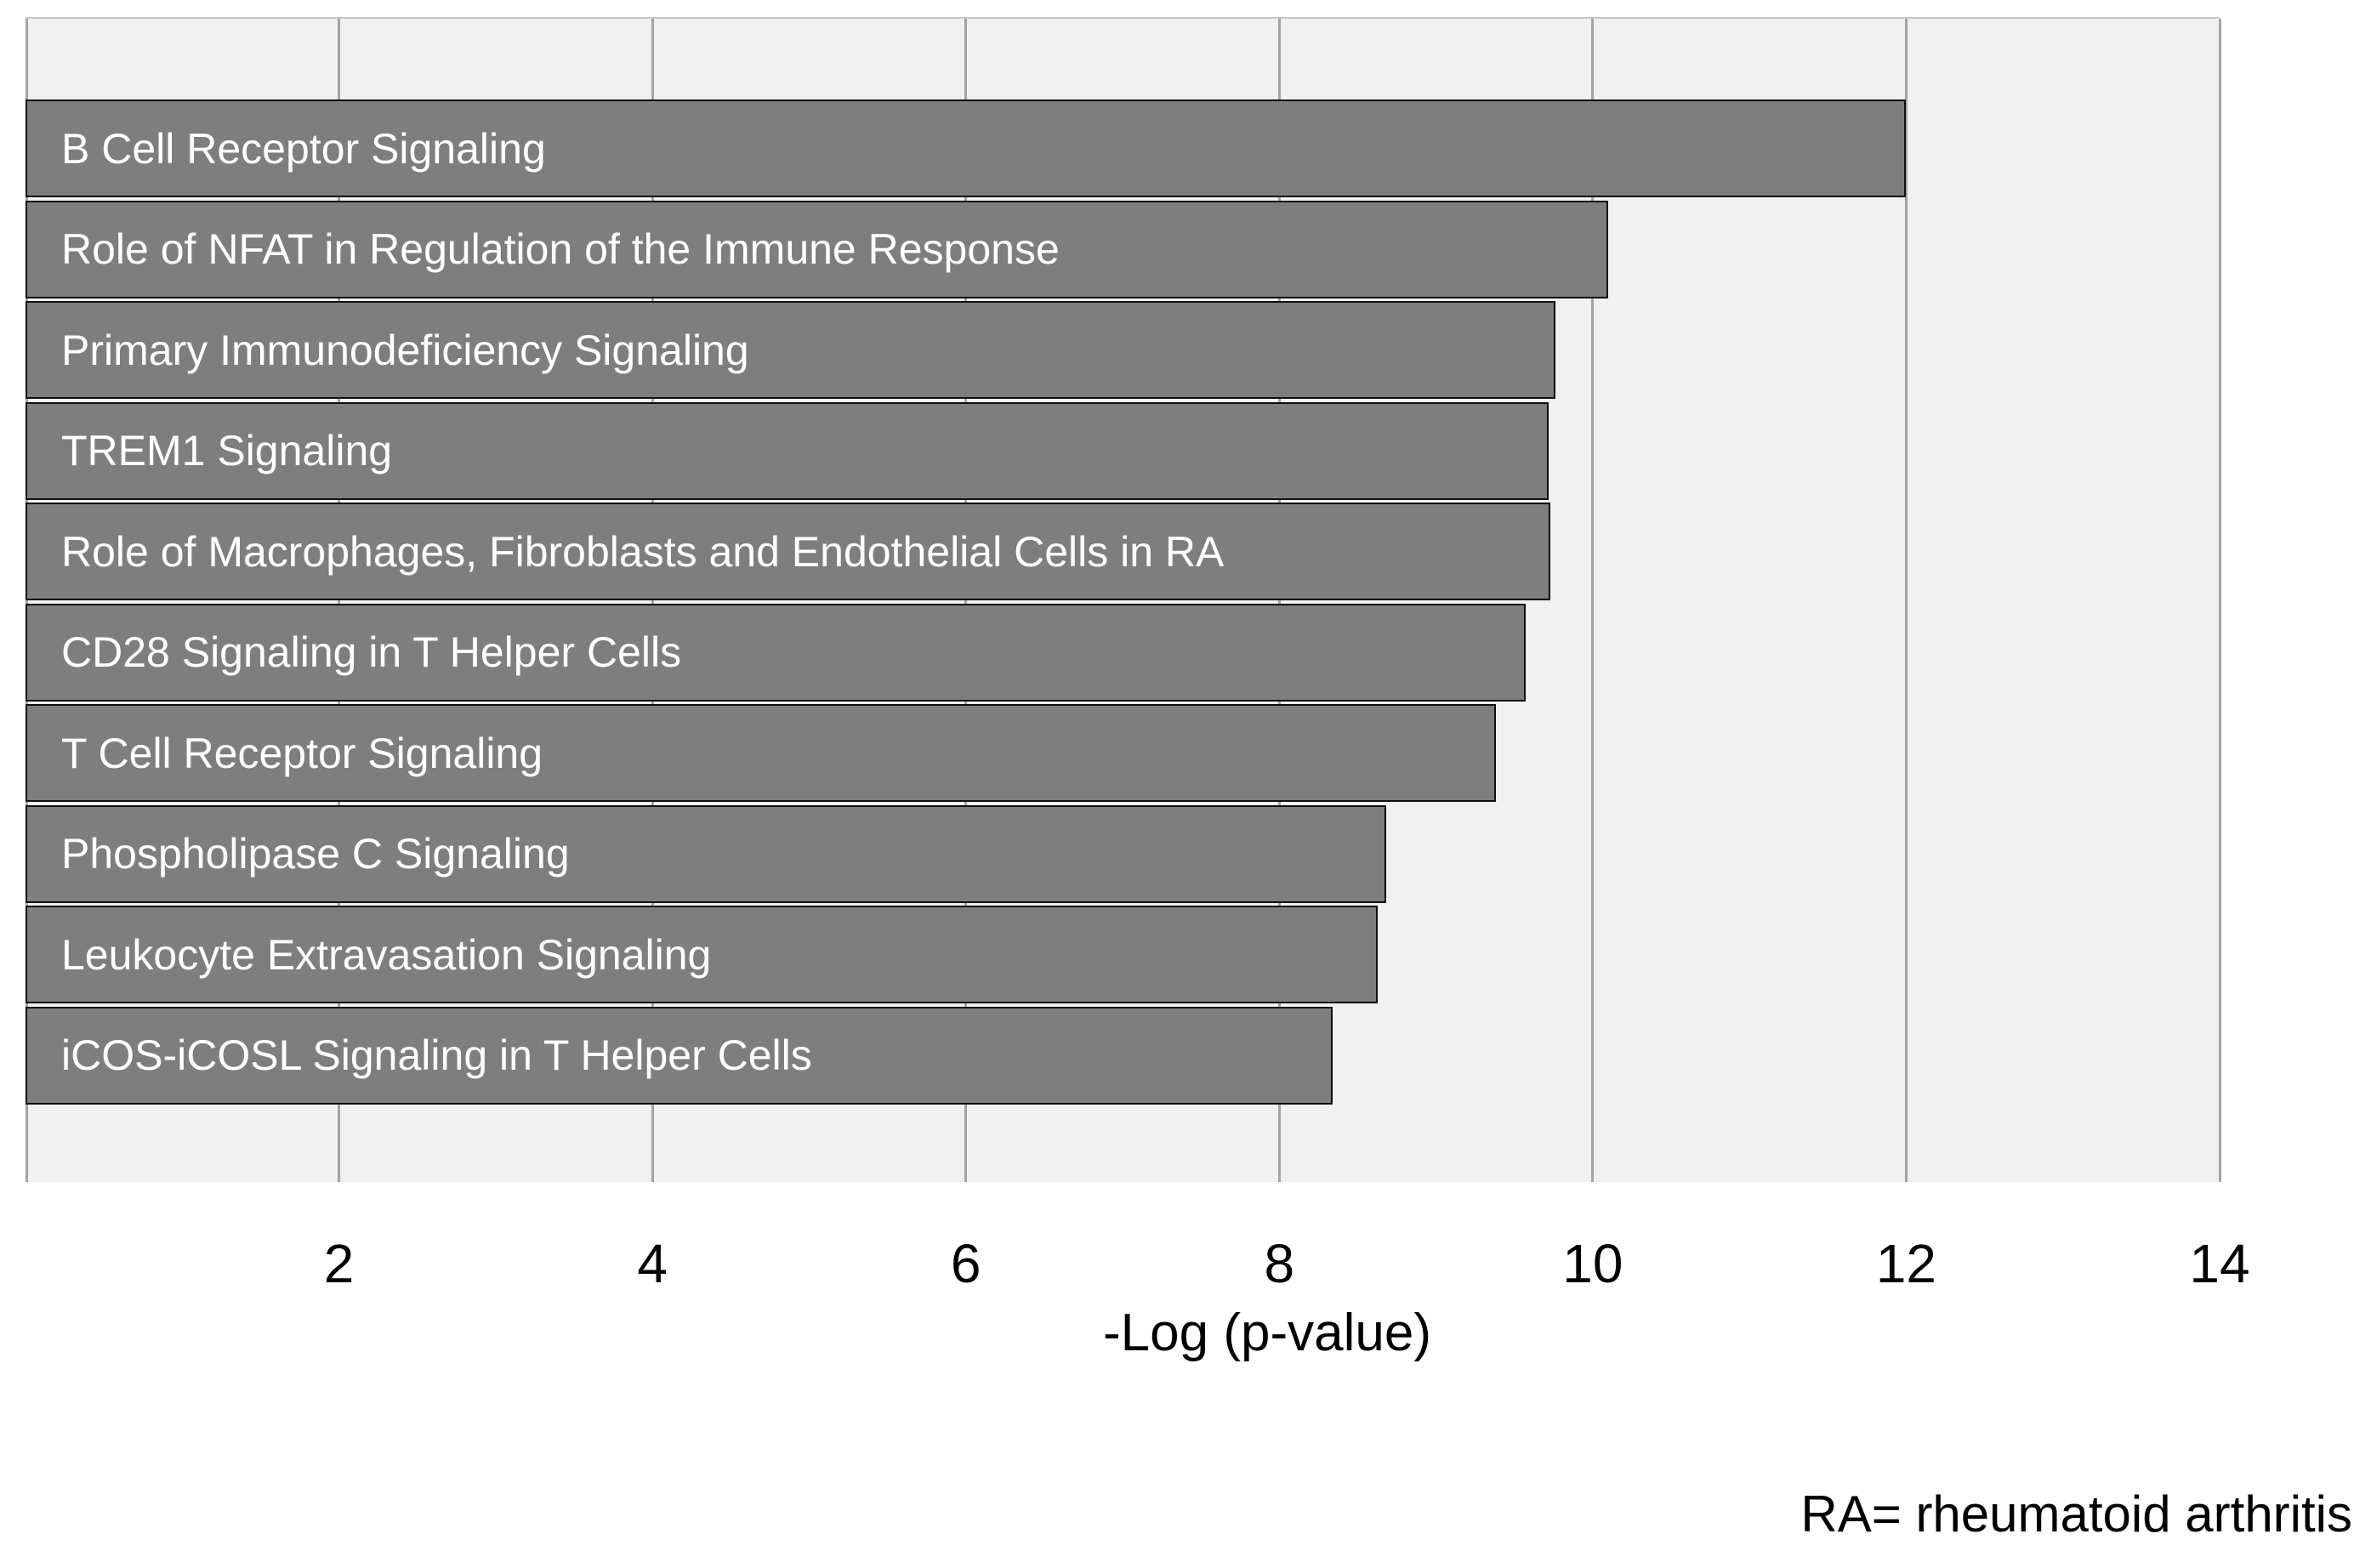 Image resolution: width=2371 pixels, height=1568 pixels. What do you see at coordinates (1906, 1263) in the screenshot?
I see `x-tick-label: 12` at bounding box center [1906, 1263].